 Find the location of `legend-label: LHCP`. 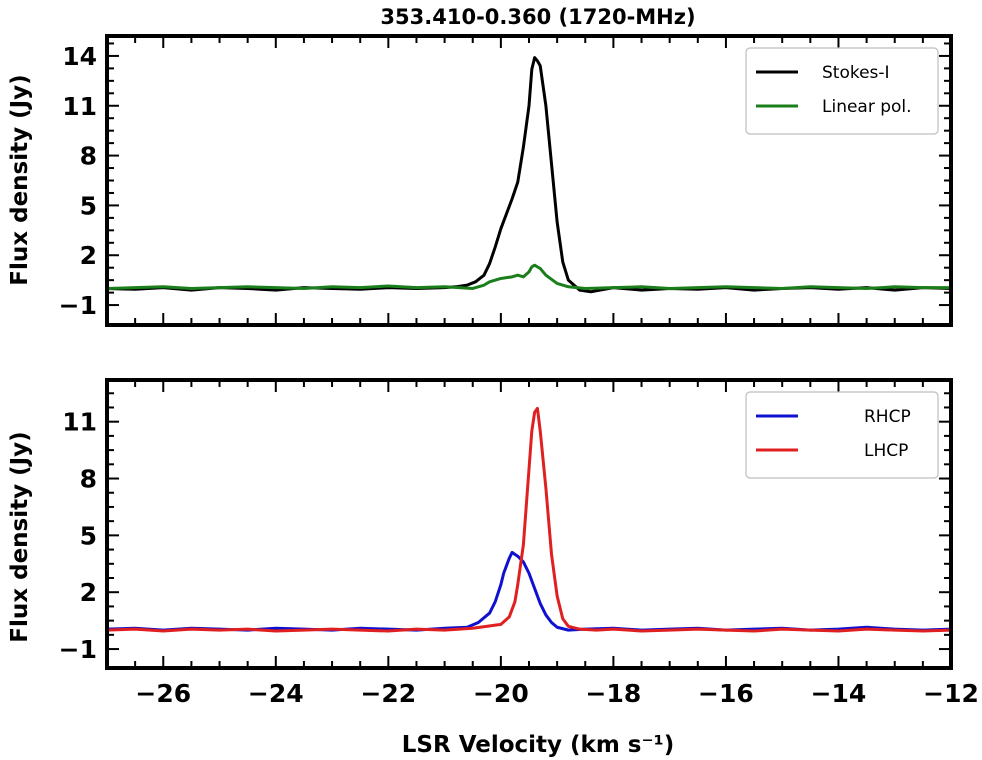

legend-label: LHCP is located at coordinates (886, 451).